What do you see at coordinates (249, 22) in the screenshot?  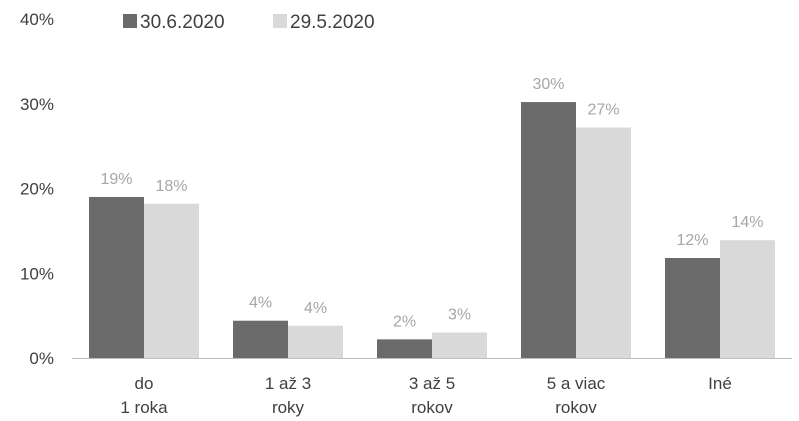 I see `legend: 30.6.2020 29.5.2020` at bounding box center [249, 22].